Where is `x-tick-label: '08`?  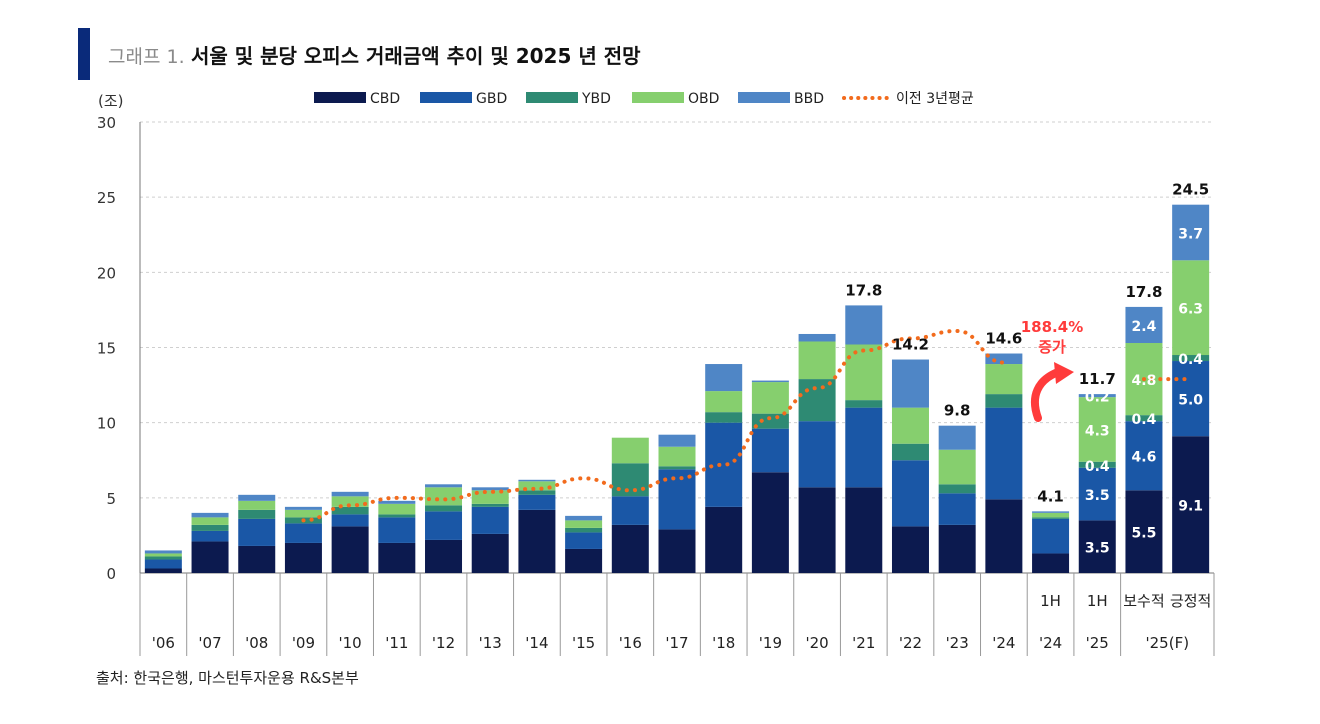 x-tick-label: '08 is located at coordinates (256, 643).